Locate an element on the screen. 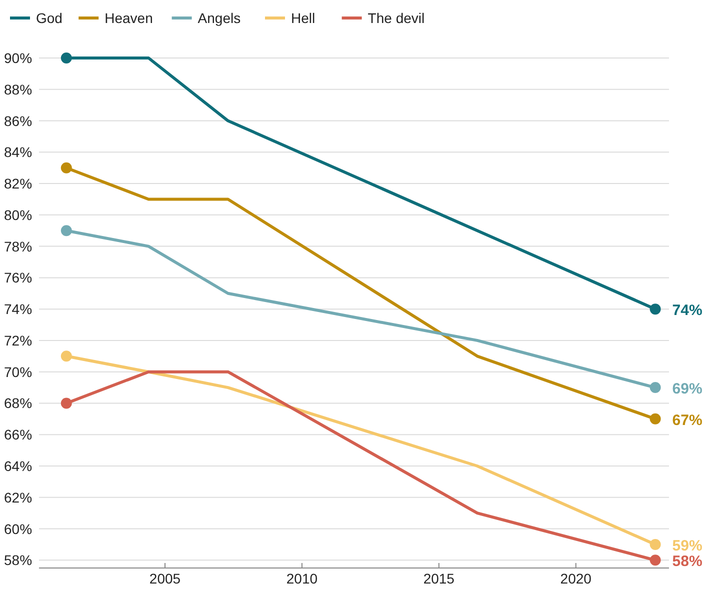  x-tick-label: 2015 is located at coordinates (439, 578).